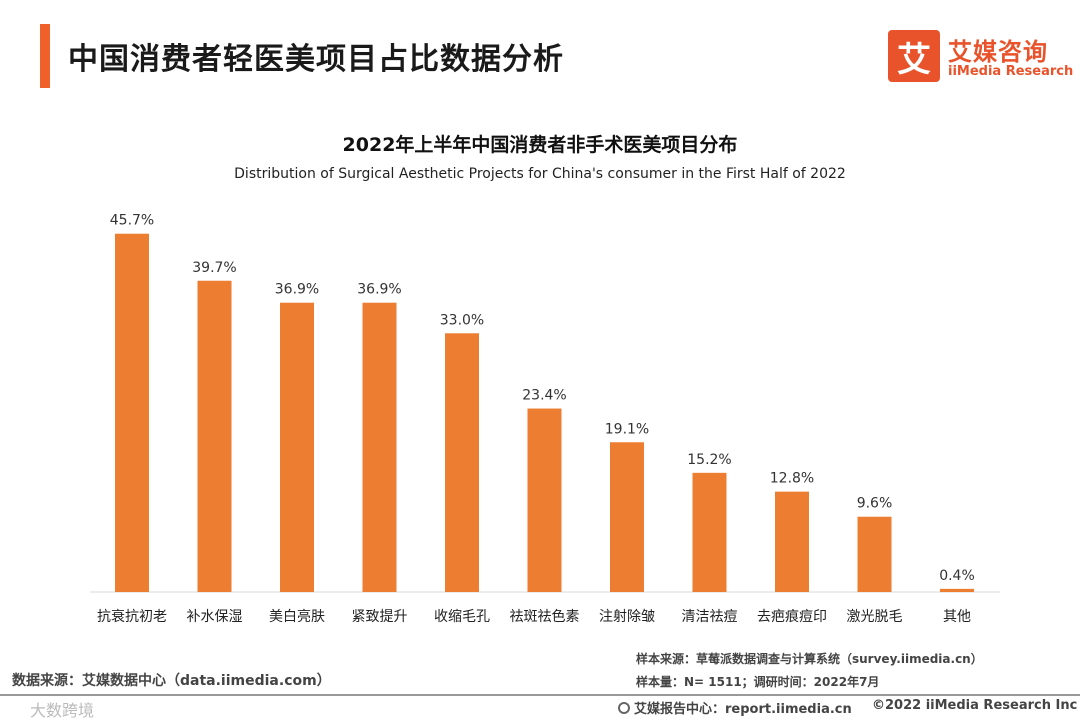 This screenshot has height=720, width=1080. What do you see at coordinates (132, 616) in the screenshot?
I see `category-label-0: 抗衰抗初老` at bounding box center [132, 616].